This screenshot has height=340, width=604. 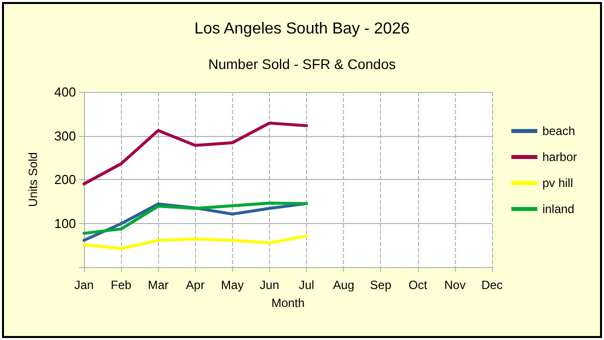 What do you see at coordinates (65, 223) in the screenshot?
I see `y-tick-label: 100` at bounding box center [65, 223].